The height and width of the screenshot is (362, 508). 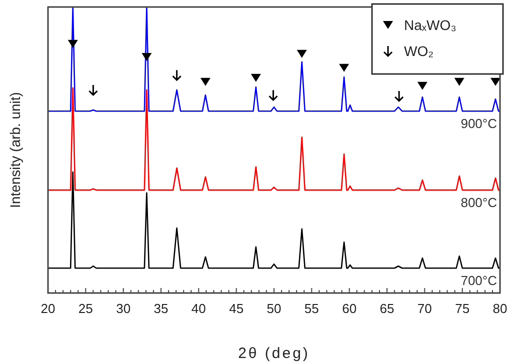 What do you see at coordinates (430, 25) in the screenshot?
I see `legend-label: NaₓWO₃` at bounding box center [430, 25].